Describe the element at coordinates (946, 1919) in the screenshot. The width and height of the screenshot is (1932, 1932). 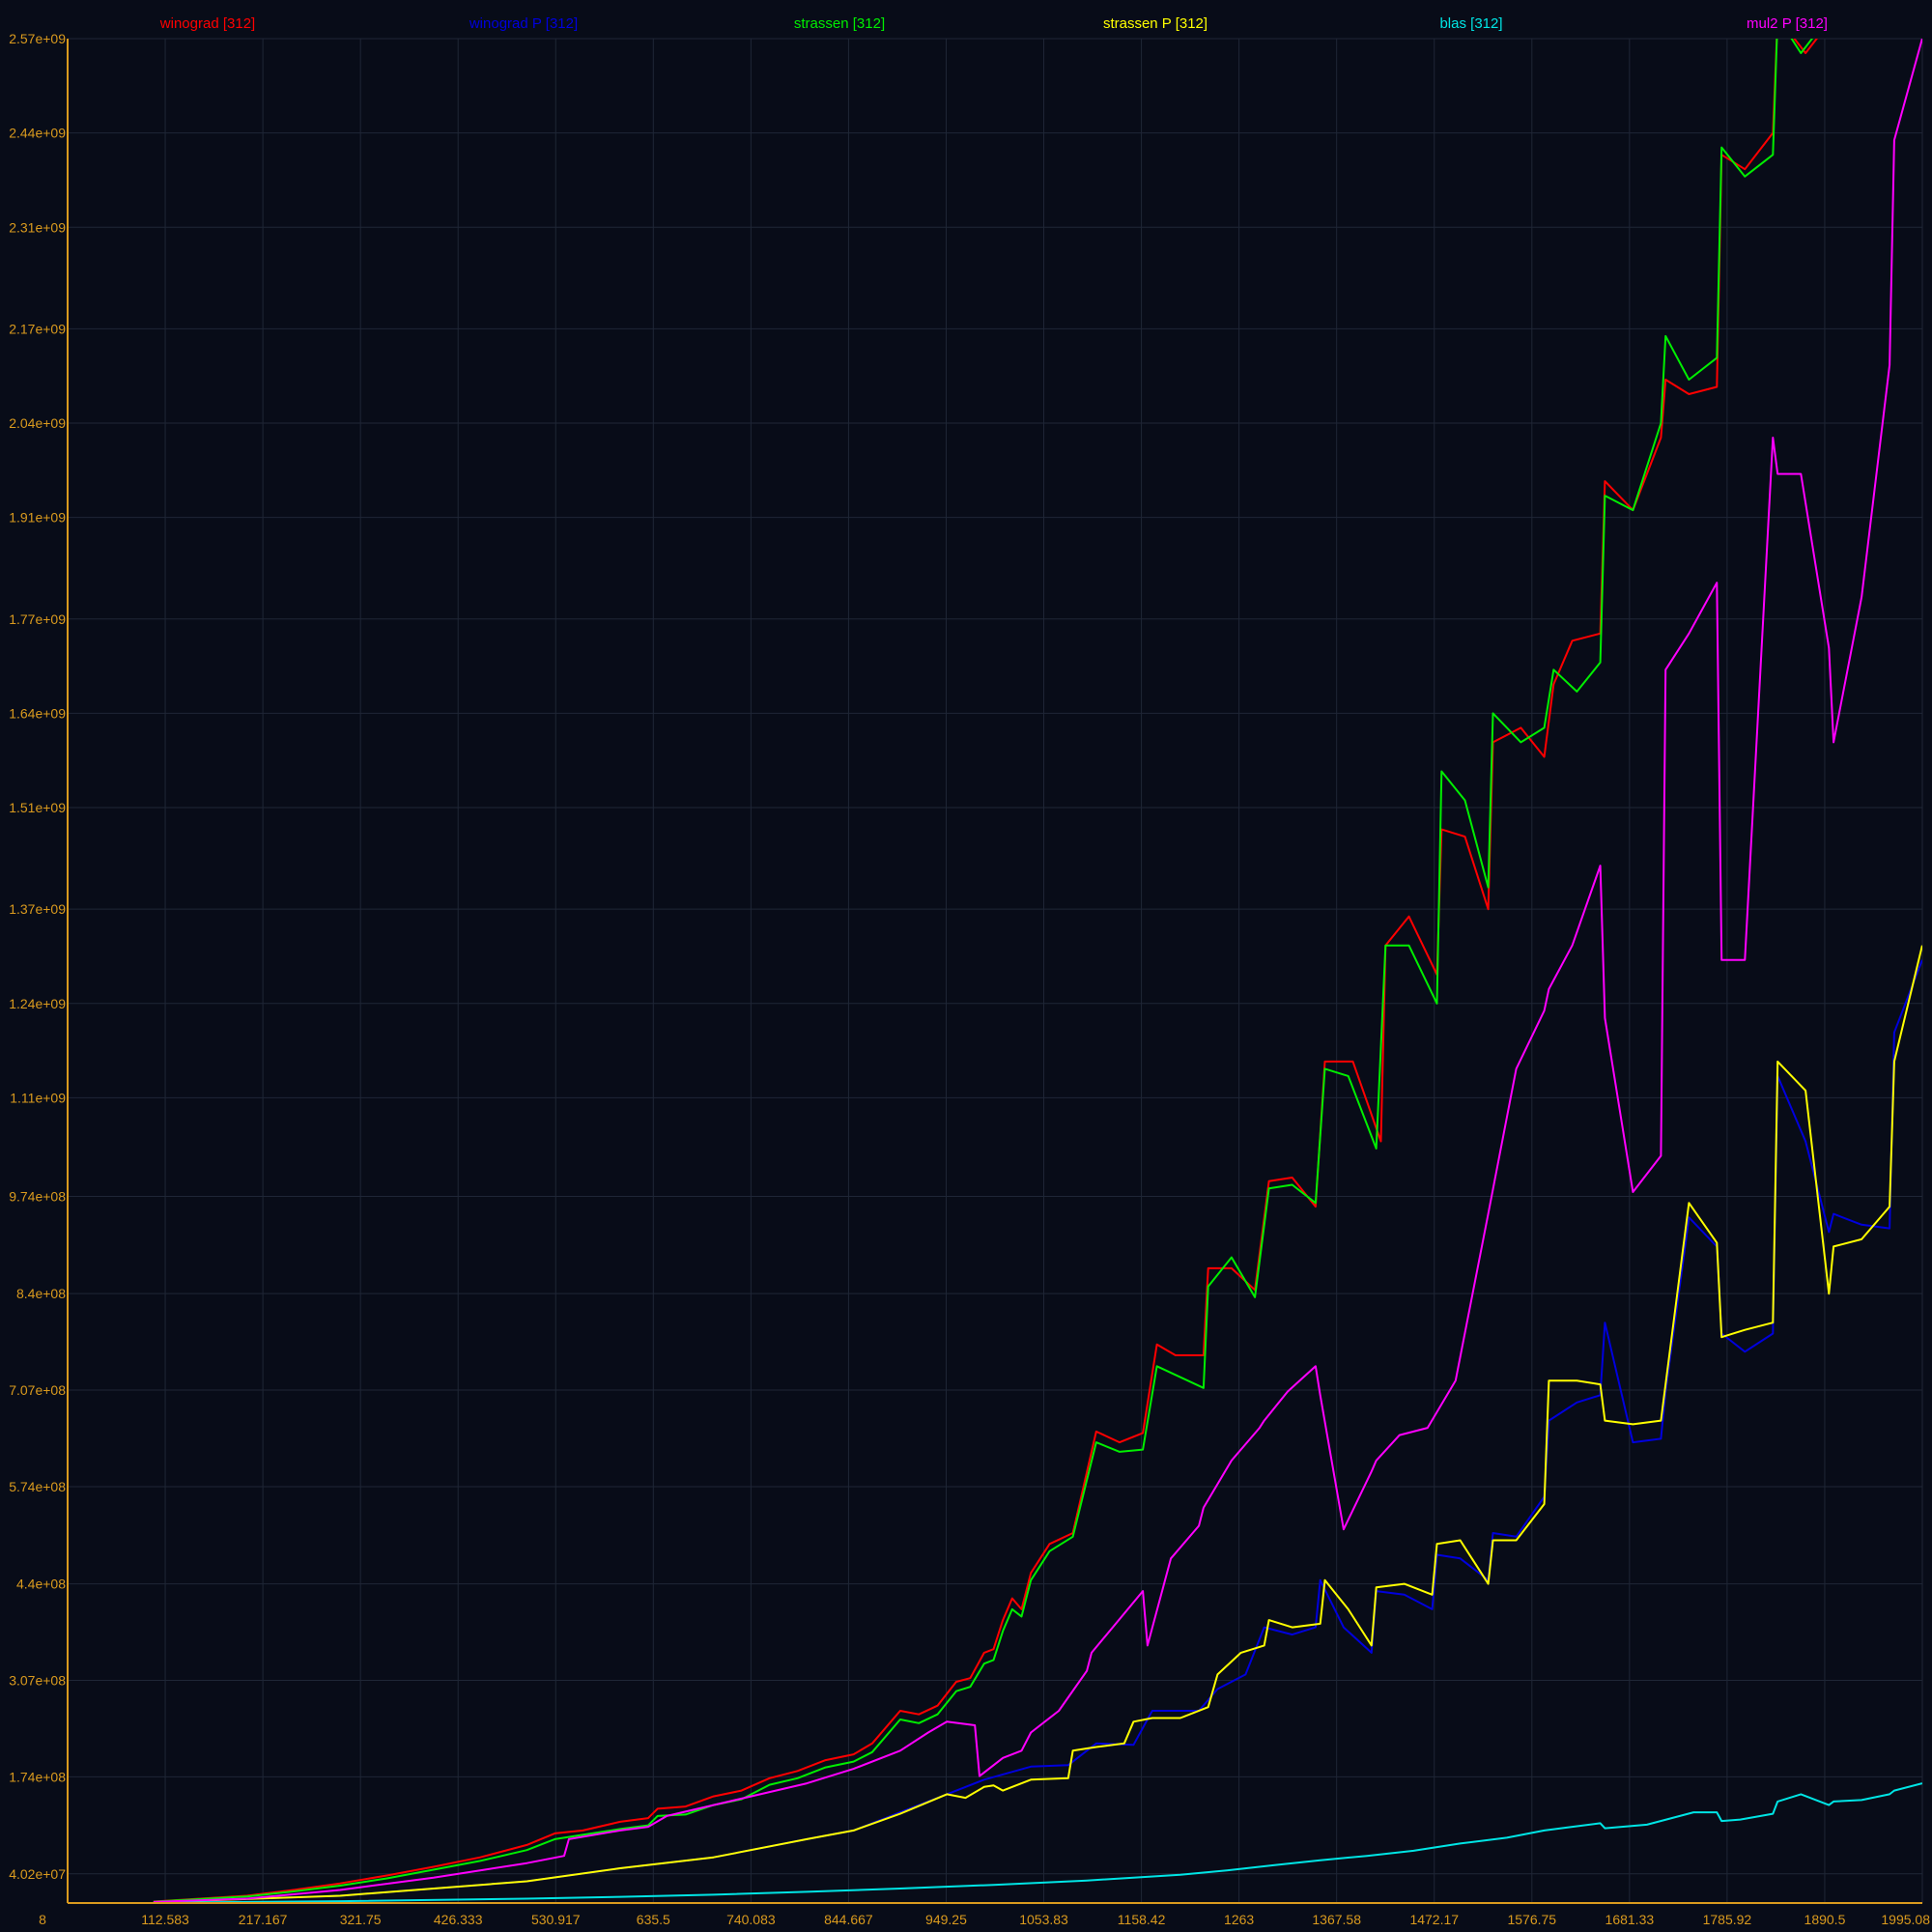
I see `x-tick-label: 949.25` at that location.